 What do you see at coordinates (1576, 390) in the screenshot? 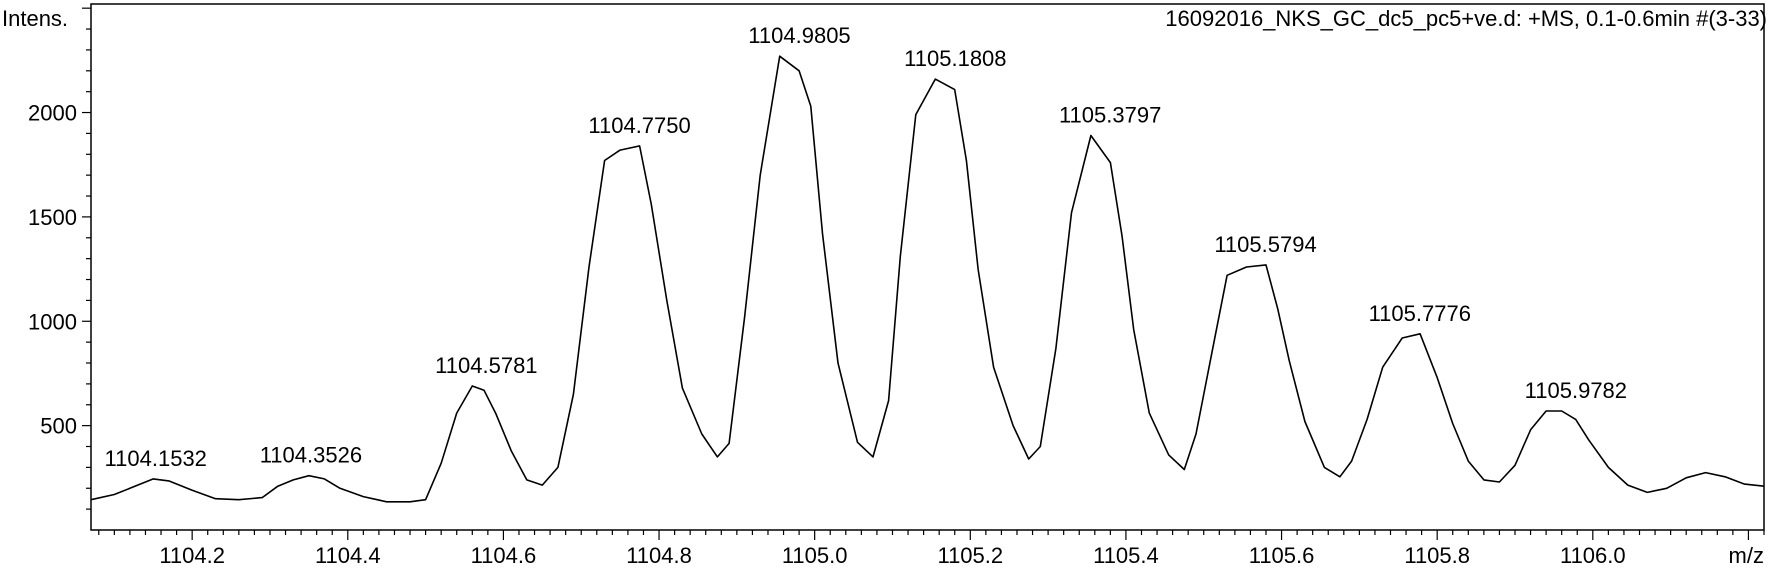
I see `peak-label: 1105.9782` at bounding box center [1576, 390].